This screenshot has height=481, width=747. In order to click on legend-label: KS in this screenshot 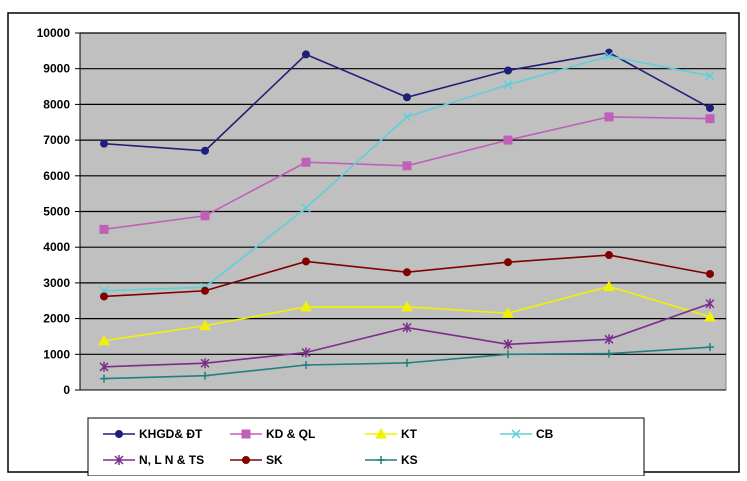, I will do `click(409, 460)`.